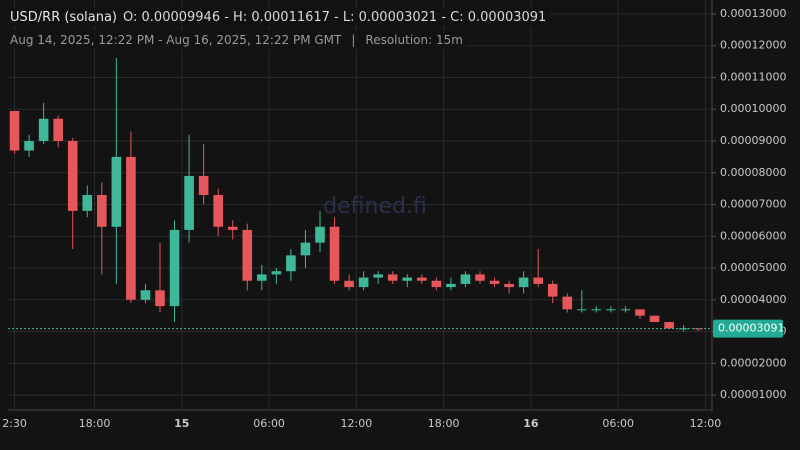 This screenshot has width=800, height=450. Describe the element at coordinates (753, 204) in the screenshot. I see `y-tick-label: 0.00007000` at that location.